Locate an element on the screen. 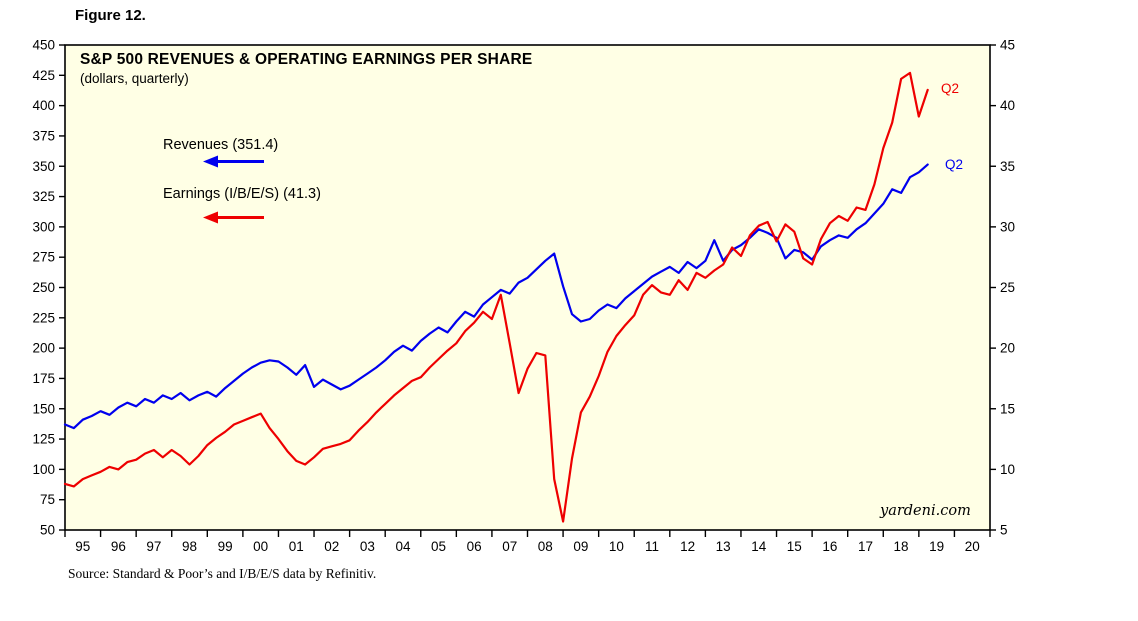 This screenshot has width=1138, height=621. svg-text: 01 is located at coordinates (296, 546).